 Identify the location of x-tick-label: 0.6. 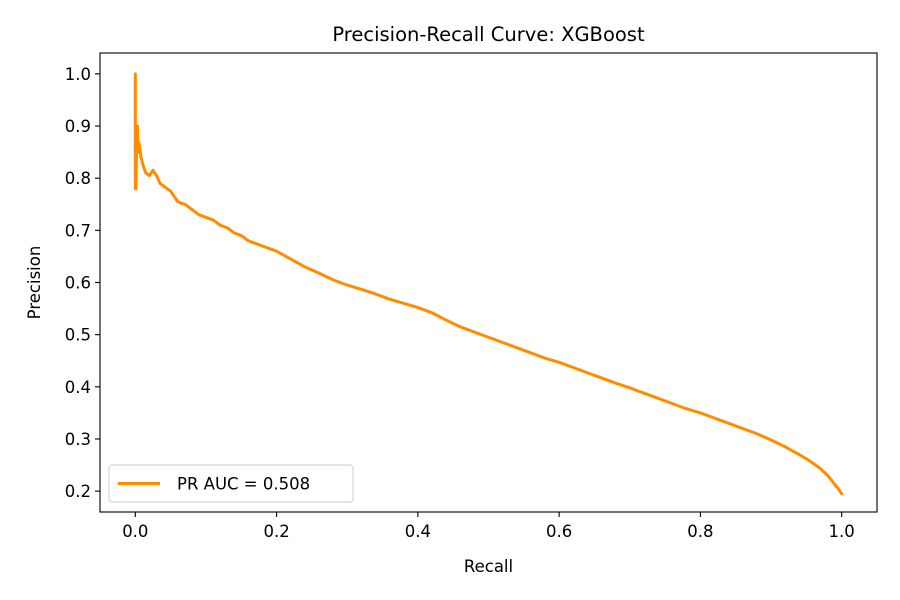
(559, 531).